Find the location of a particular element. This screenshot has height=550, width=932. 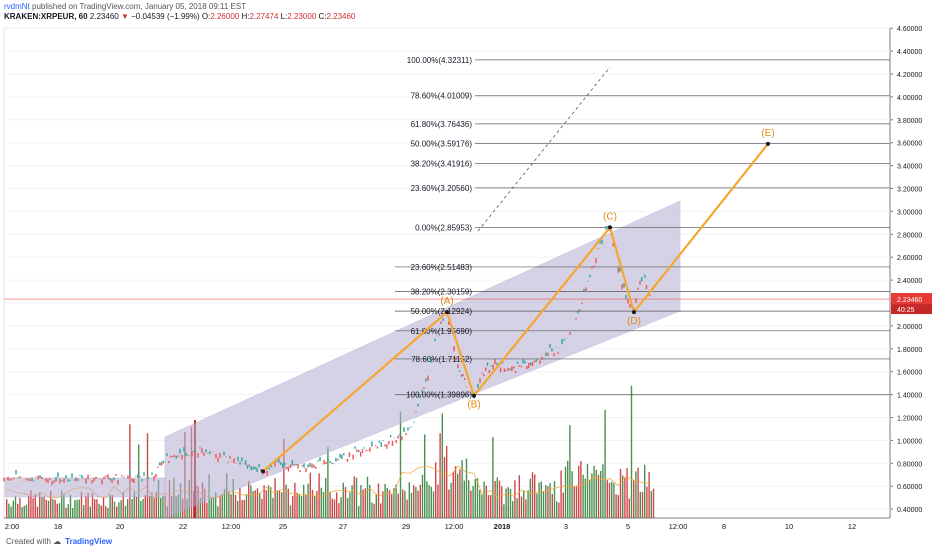

time-tick-label: 12:00 is located at coordinates (678, 526).